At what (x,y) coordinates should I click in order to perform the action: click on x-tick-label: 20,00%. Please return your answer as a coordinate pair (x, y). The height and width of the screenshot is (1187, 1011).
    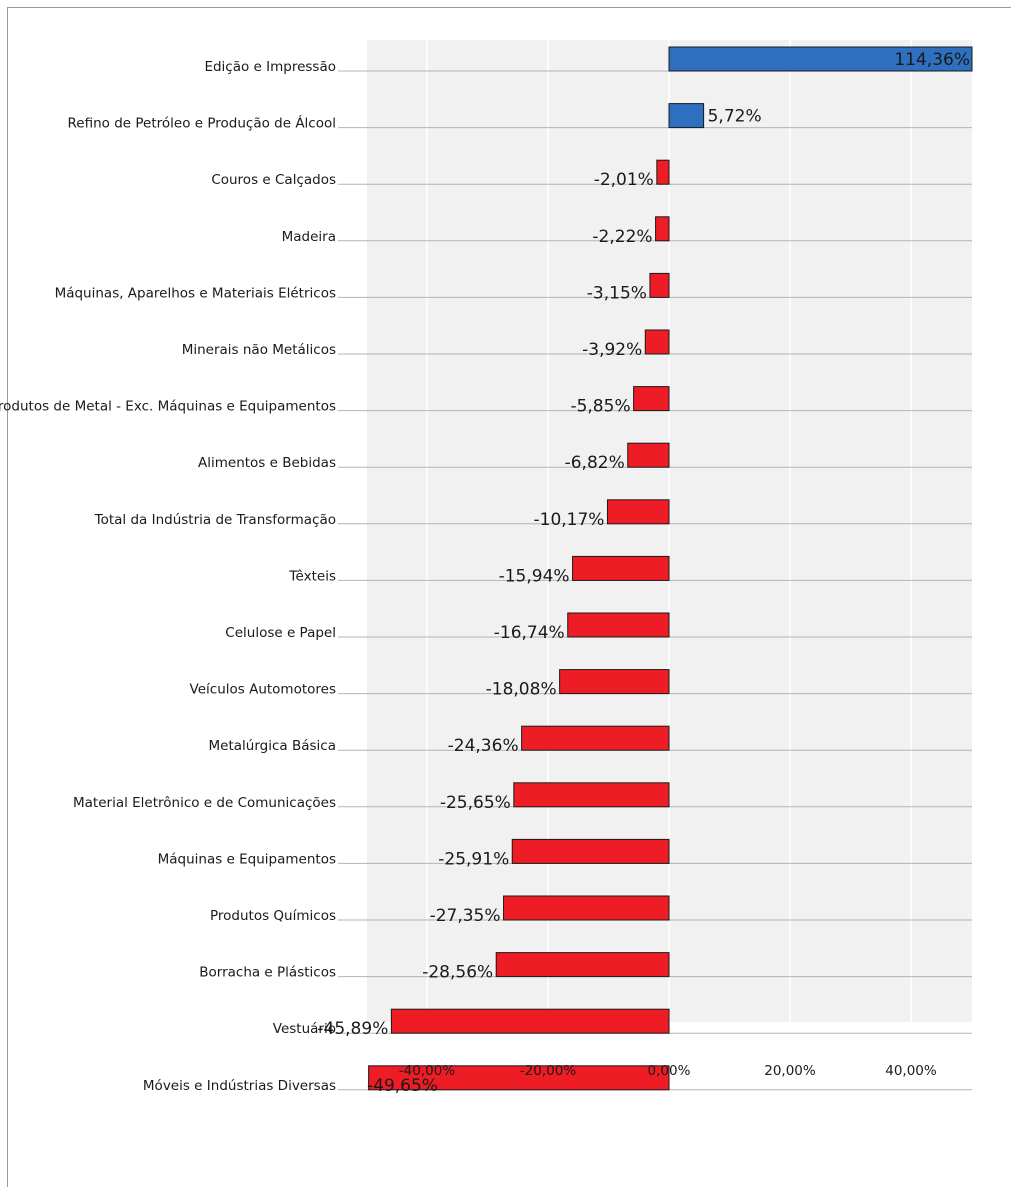
    Looking at the image, I should click on (790, 1071).